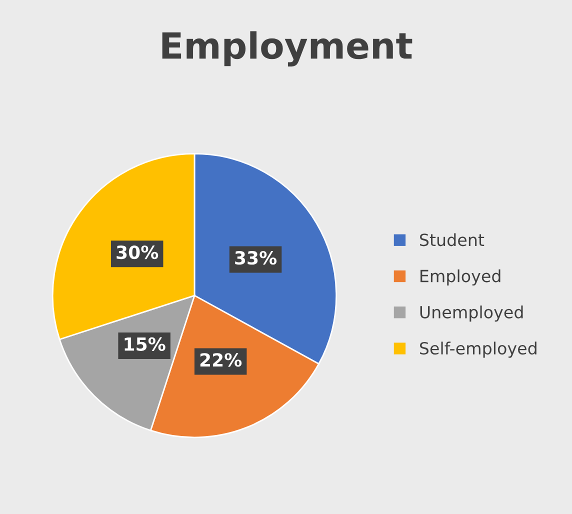 The image size is (572, 514). I want to click on data-label: 30%, so click(137, 252).